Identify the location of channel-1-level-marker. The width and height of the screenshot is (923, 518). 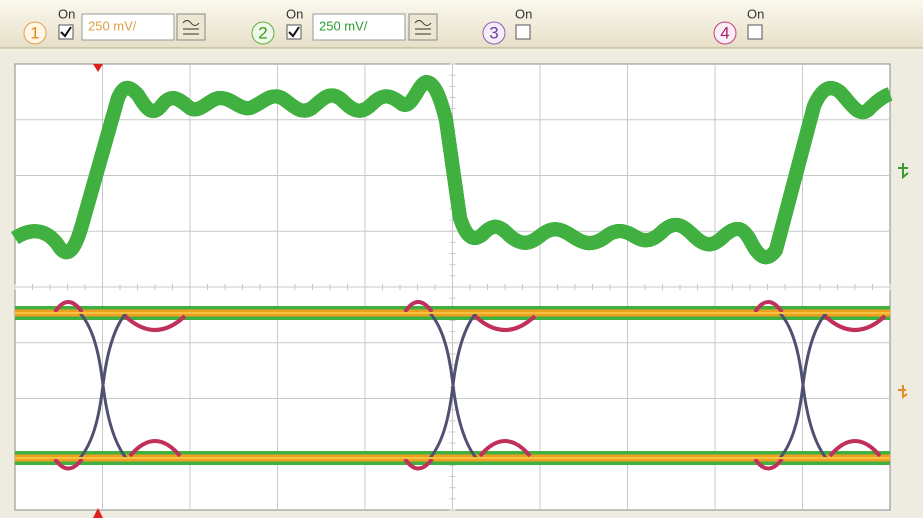
(903, 171).